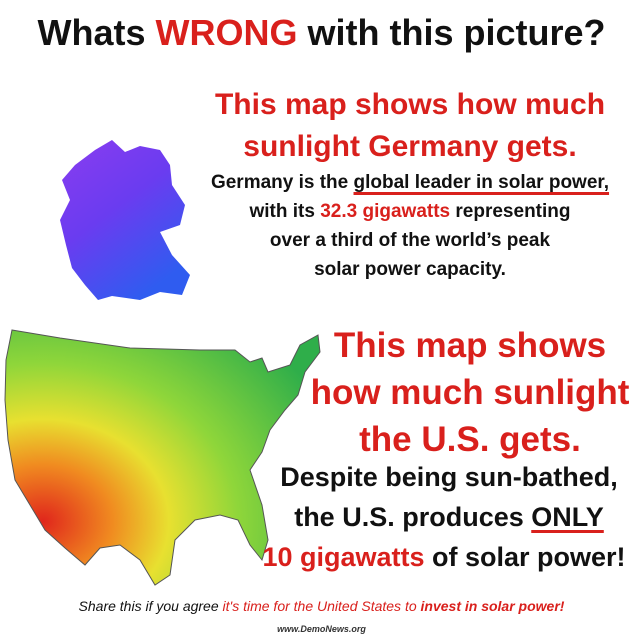 This screenshot has height=638, width=643. Describe the element at coordinates (96, 32) in the screenshot. I see `title-text: Whats` at that location.